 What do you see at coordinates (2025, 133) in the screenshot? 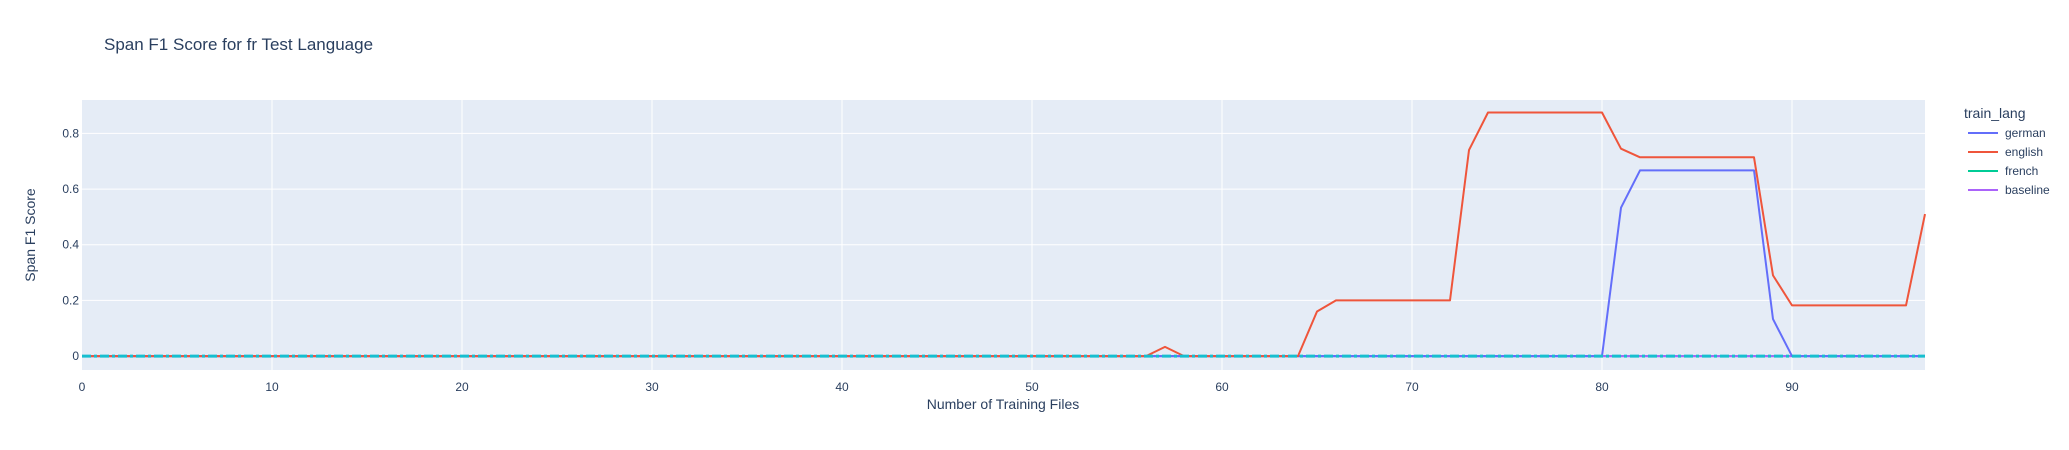
I see `legend-label-german: german` at bounding box center [2025, 133].